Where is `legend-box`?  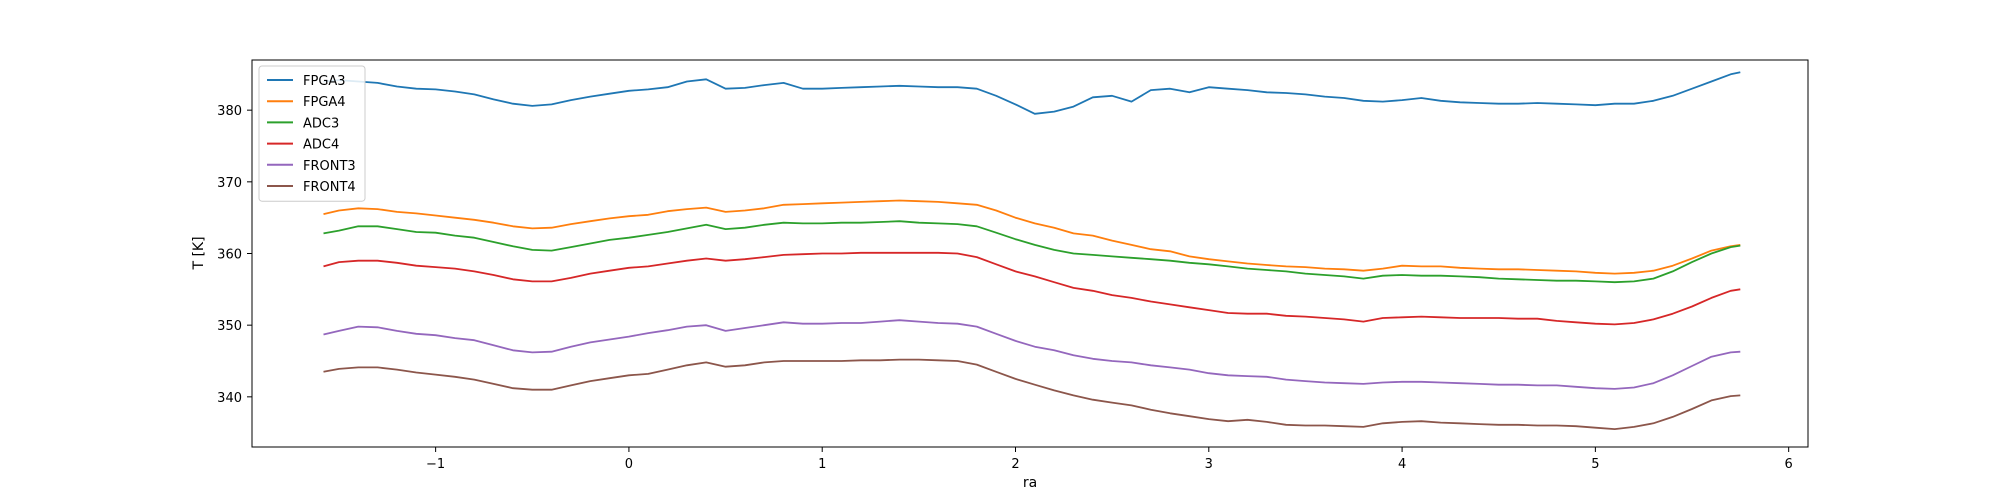
legend-box is located at coordinates (312, 133).